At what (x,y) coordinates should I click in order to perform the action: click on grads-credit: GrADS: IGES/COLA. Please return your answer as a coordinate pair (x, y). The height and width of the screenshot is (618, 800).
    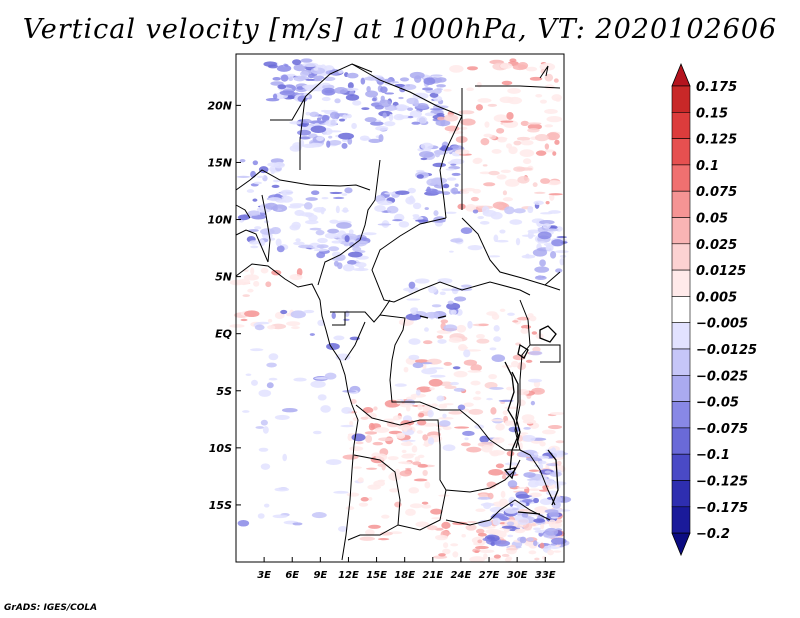
    Looking at the image, I should click on (51, 608).